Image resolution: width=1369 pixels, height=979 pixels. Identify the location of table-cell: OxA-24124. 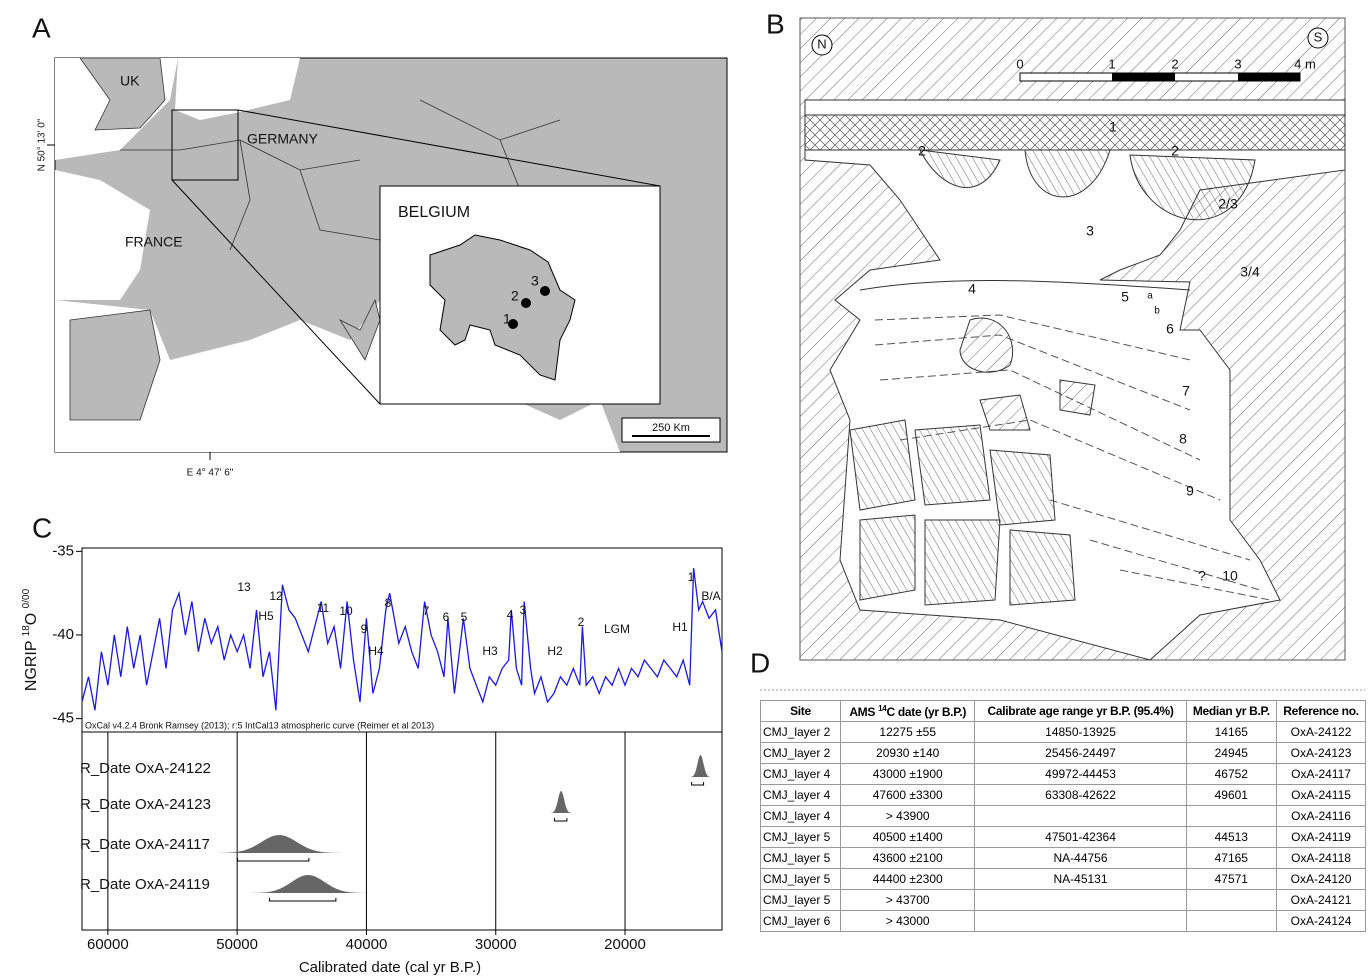
(1321, 921).